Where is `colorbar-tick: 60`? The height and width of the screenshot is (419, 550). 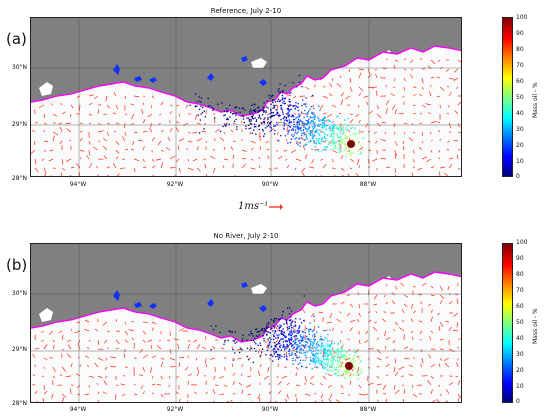 colorbar-tick: 60 is located at coordinates (520, 306).